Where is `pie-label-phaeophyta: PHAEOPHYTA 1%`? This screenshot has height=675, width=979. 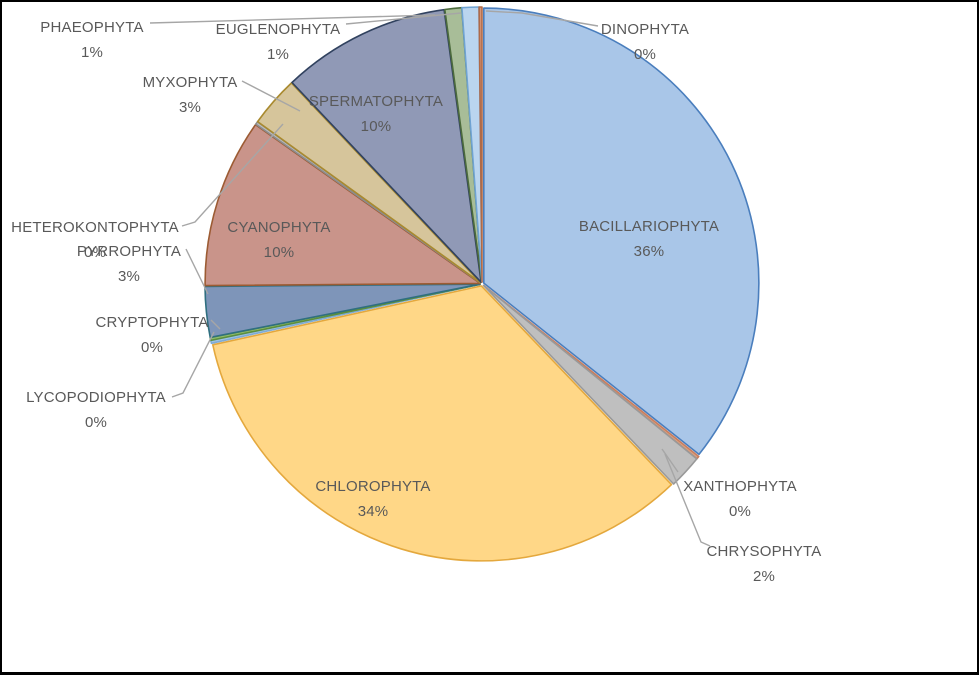 pie-label-phaeophyta: PHAEOPHYTA 1% is located at coordinates (91, 40).